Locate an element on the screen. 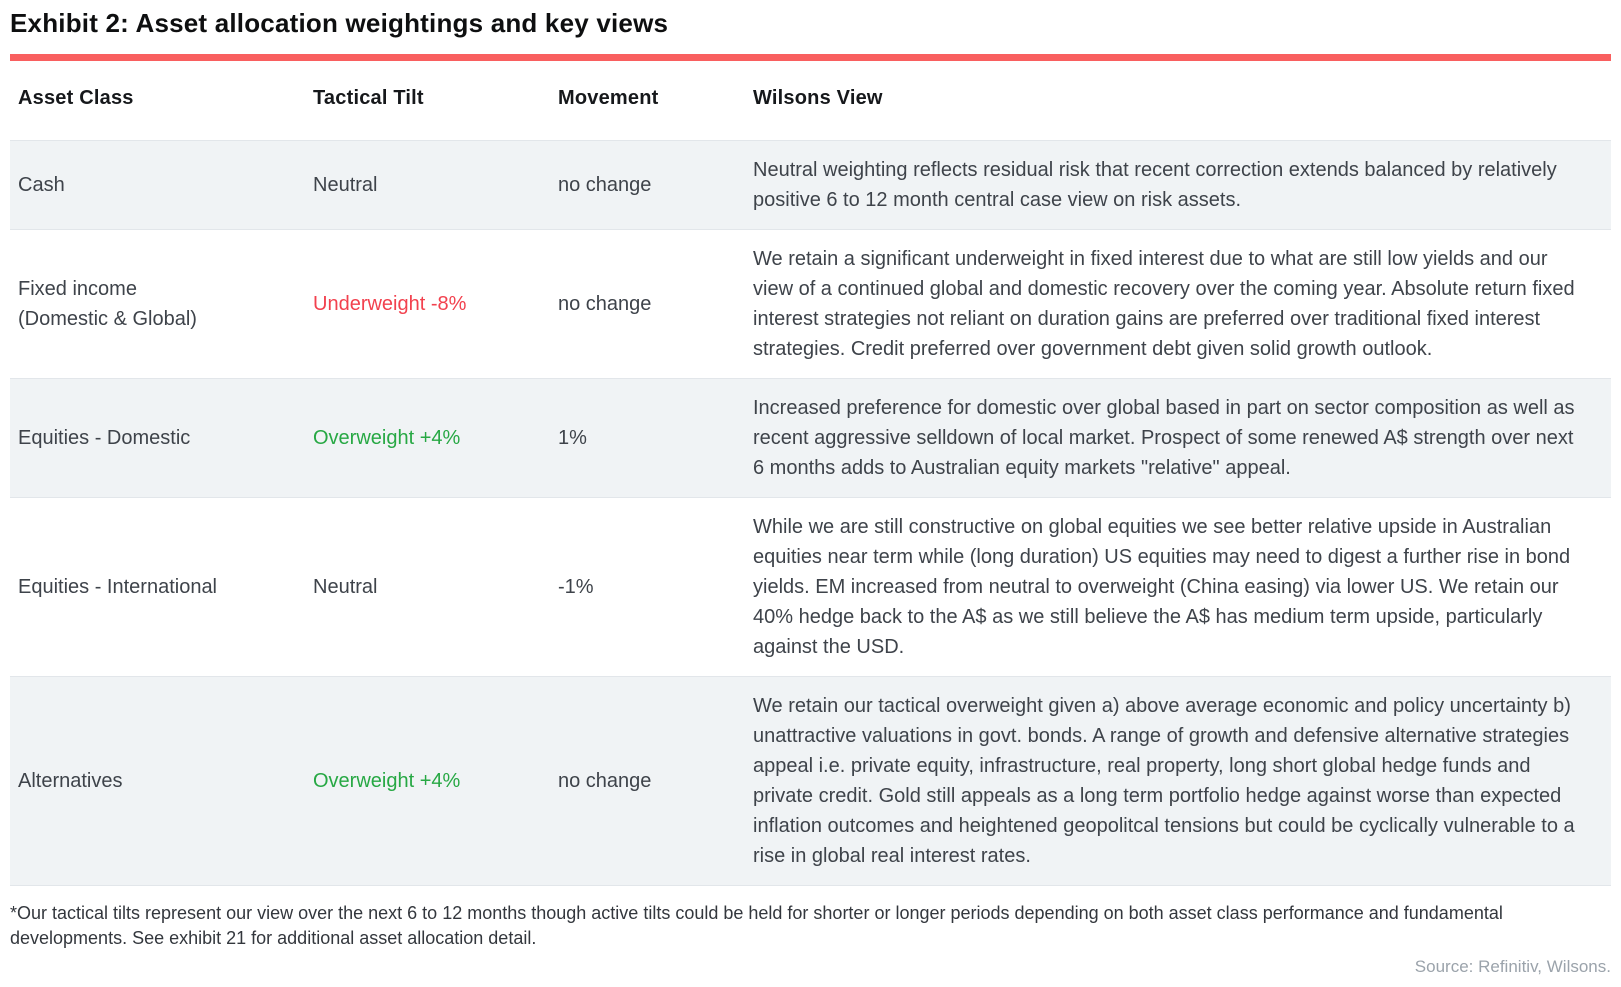 The image size is (1621, 987). column-header-tactical-tilt: Tactical Tilt is located at coordinates (368, 98).